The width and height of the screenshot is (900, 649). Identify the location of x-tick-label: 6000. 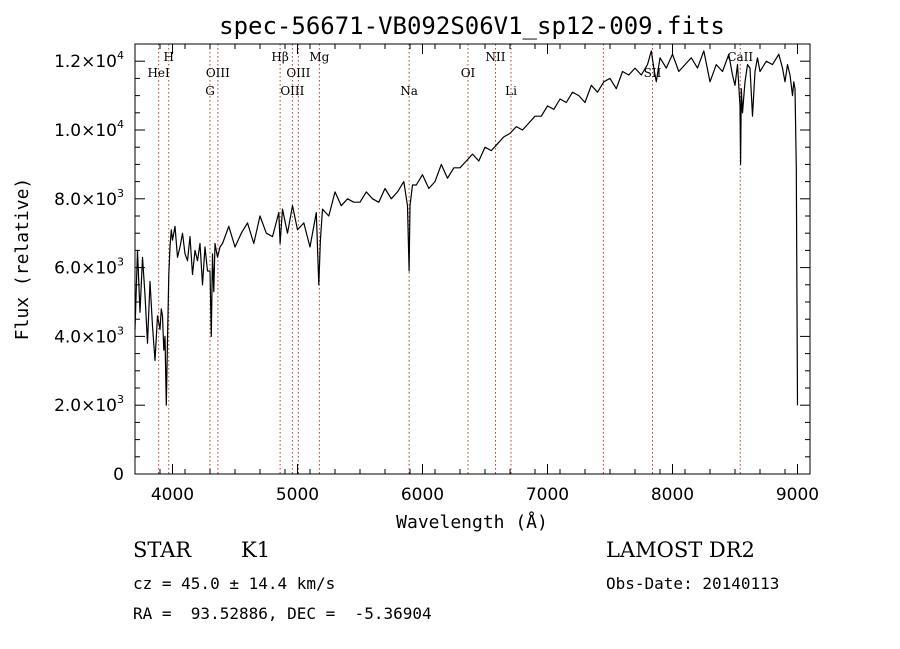
(422, 495).